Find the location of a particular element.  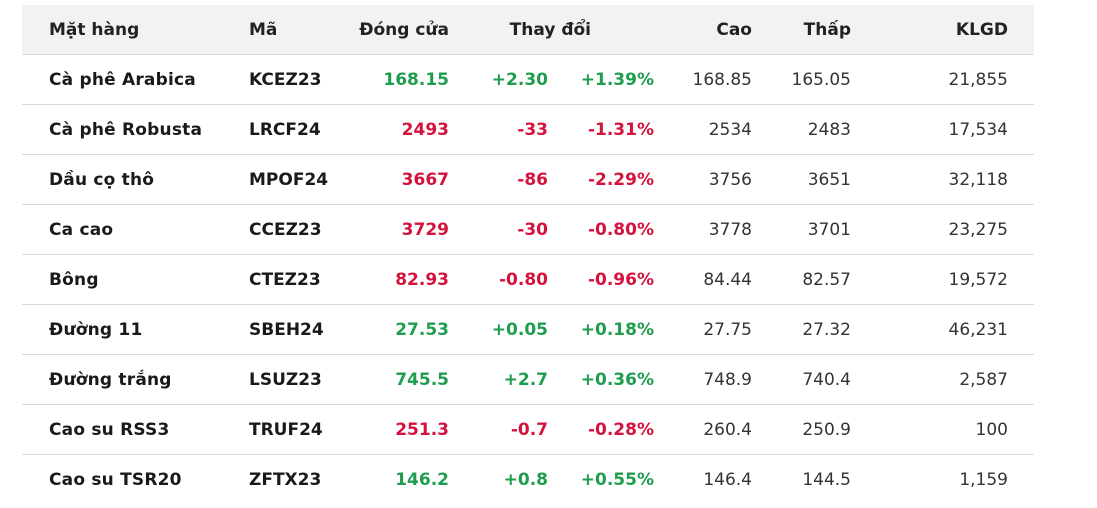

low-price: 2483 is located at coordinates (829, 129).